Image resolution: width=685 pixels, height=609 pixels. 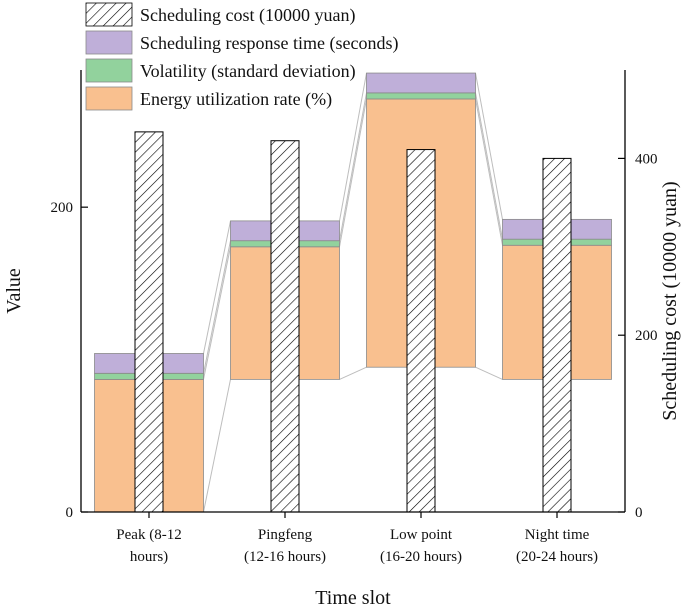 I want to click on legend-label-energy: Energy utilization rate (%), so click(x=236, y=99).